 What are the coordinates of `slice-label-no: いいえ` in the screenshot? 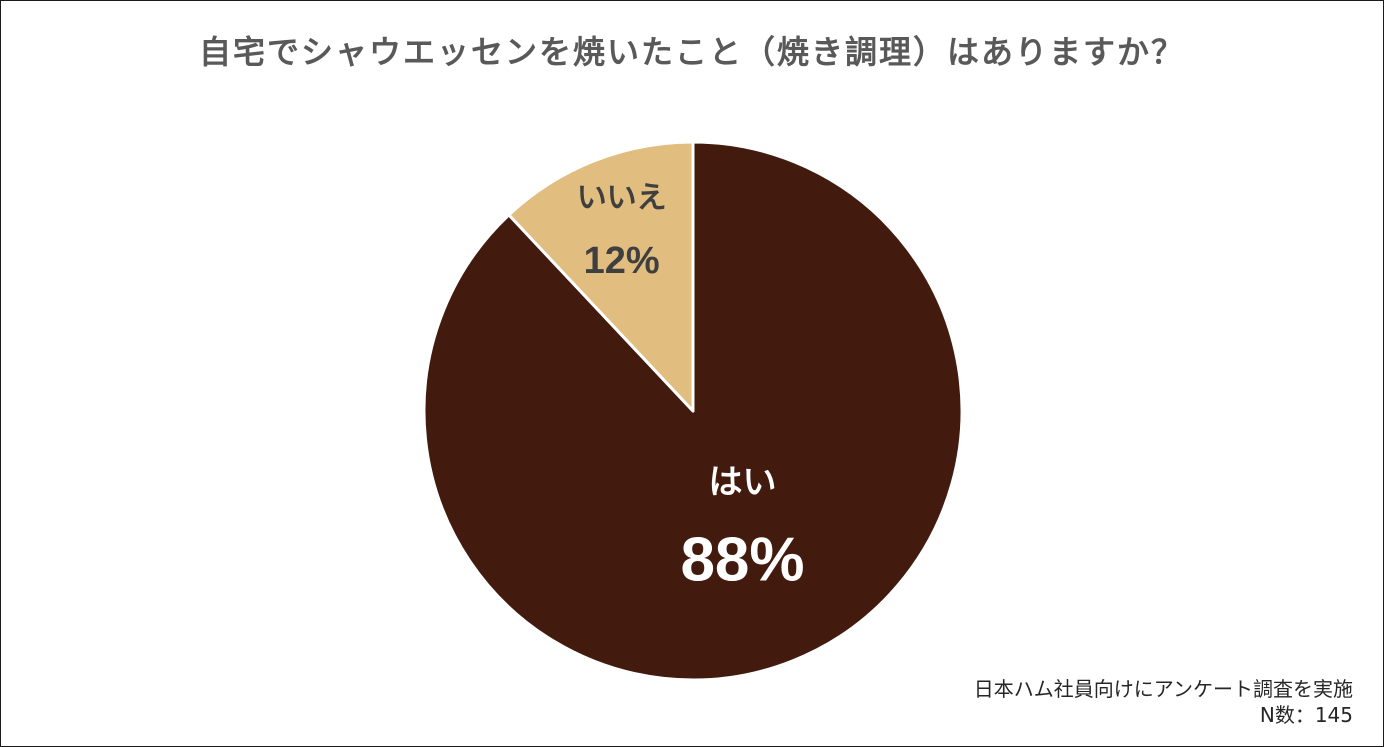 It's located at (622, 197).